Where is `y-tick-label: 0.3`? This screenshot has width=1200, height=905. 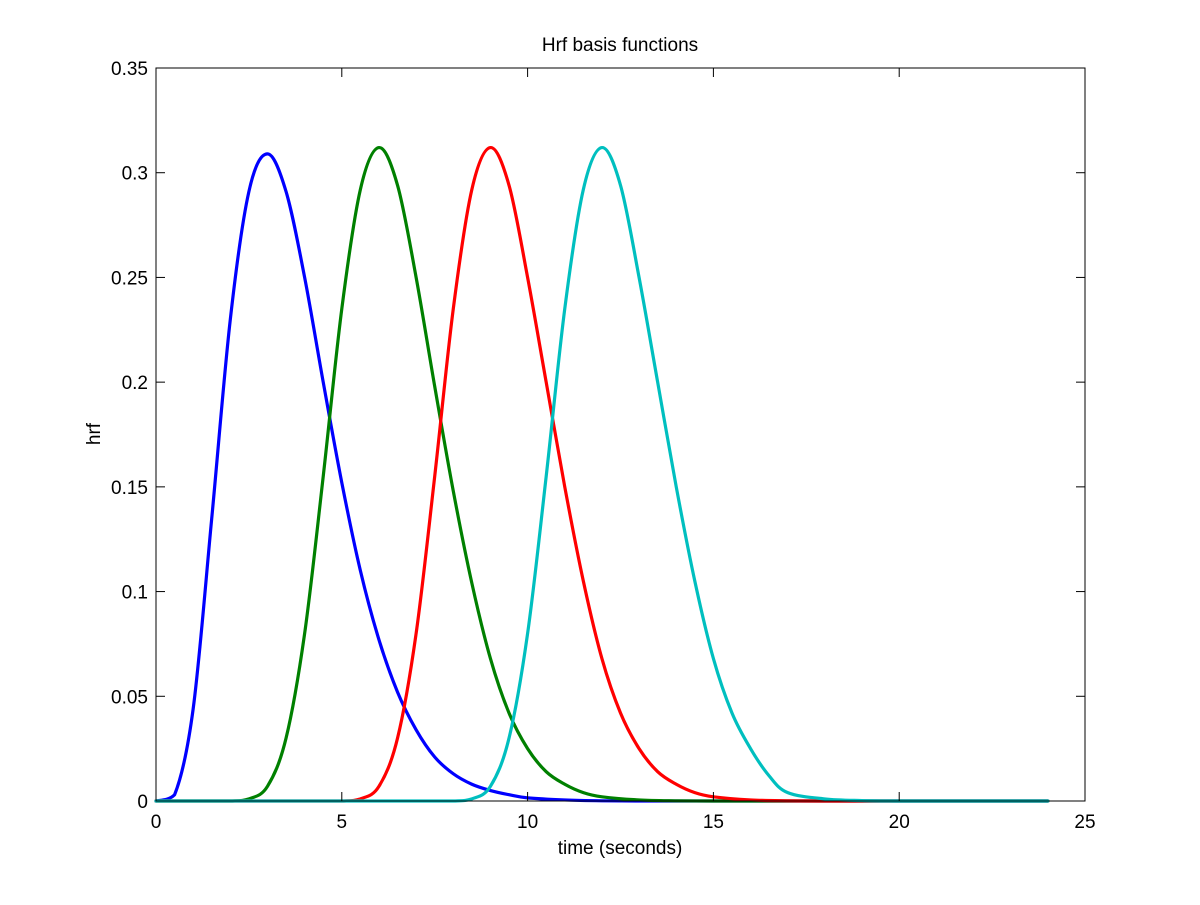
y-tick-label: 0.3 is located at coordinates (135, 174).